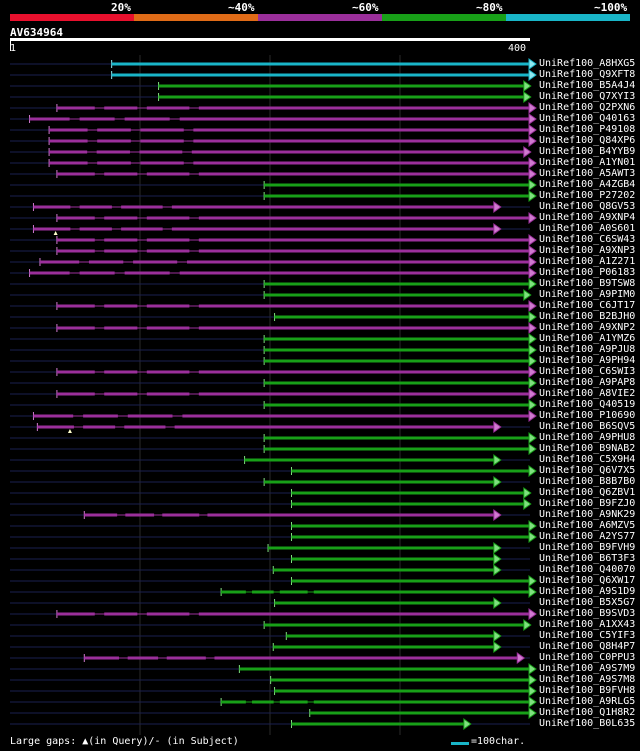 The width and height of the screenshot is (640, 751). What do you see at coordinates (587, 580) in the screenshot?
I see `hit-label: UniRef100_Q6XW17` at bounding box center [587, 580].